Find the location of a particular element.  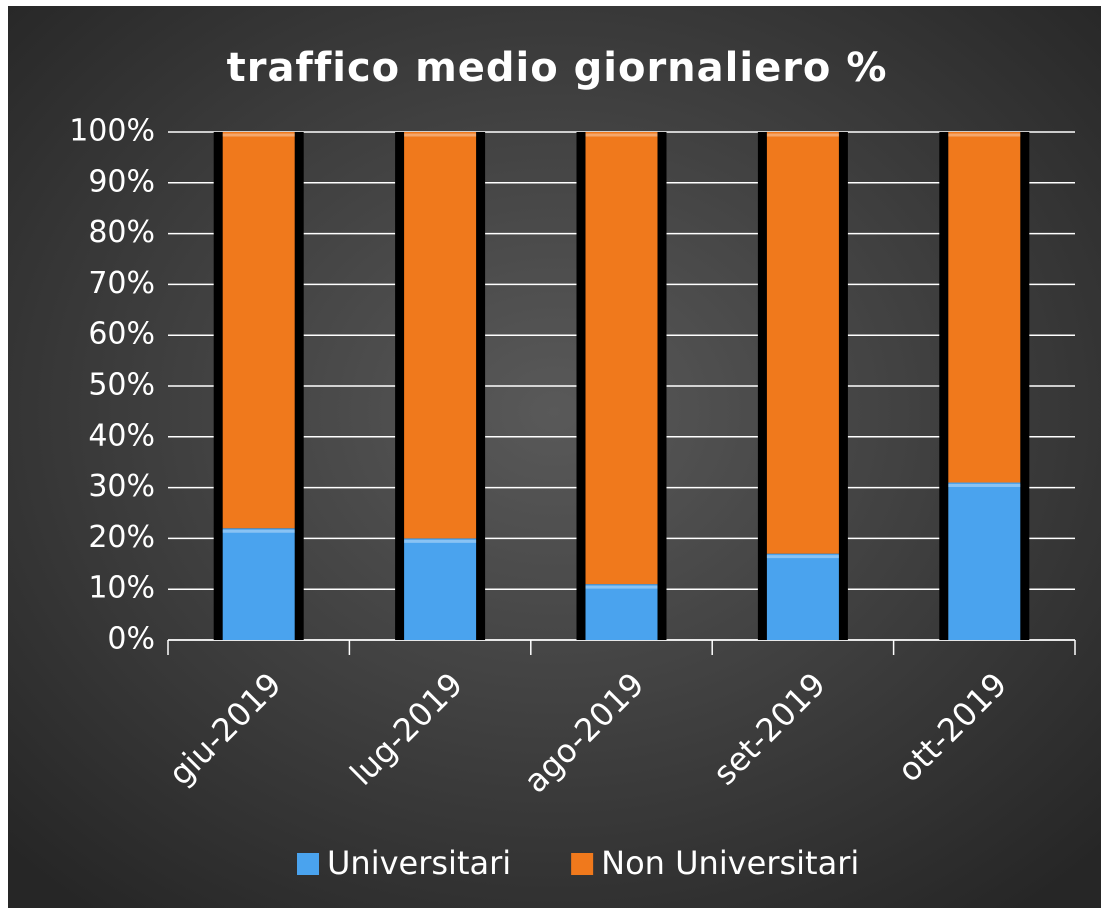

chart-title: traffico medio giornaliero % is located at coordinates (557, 68).